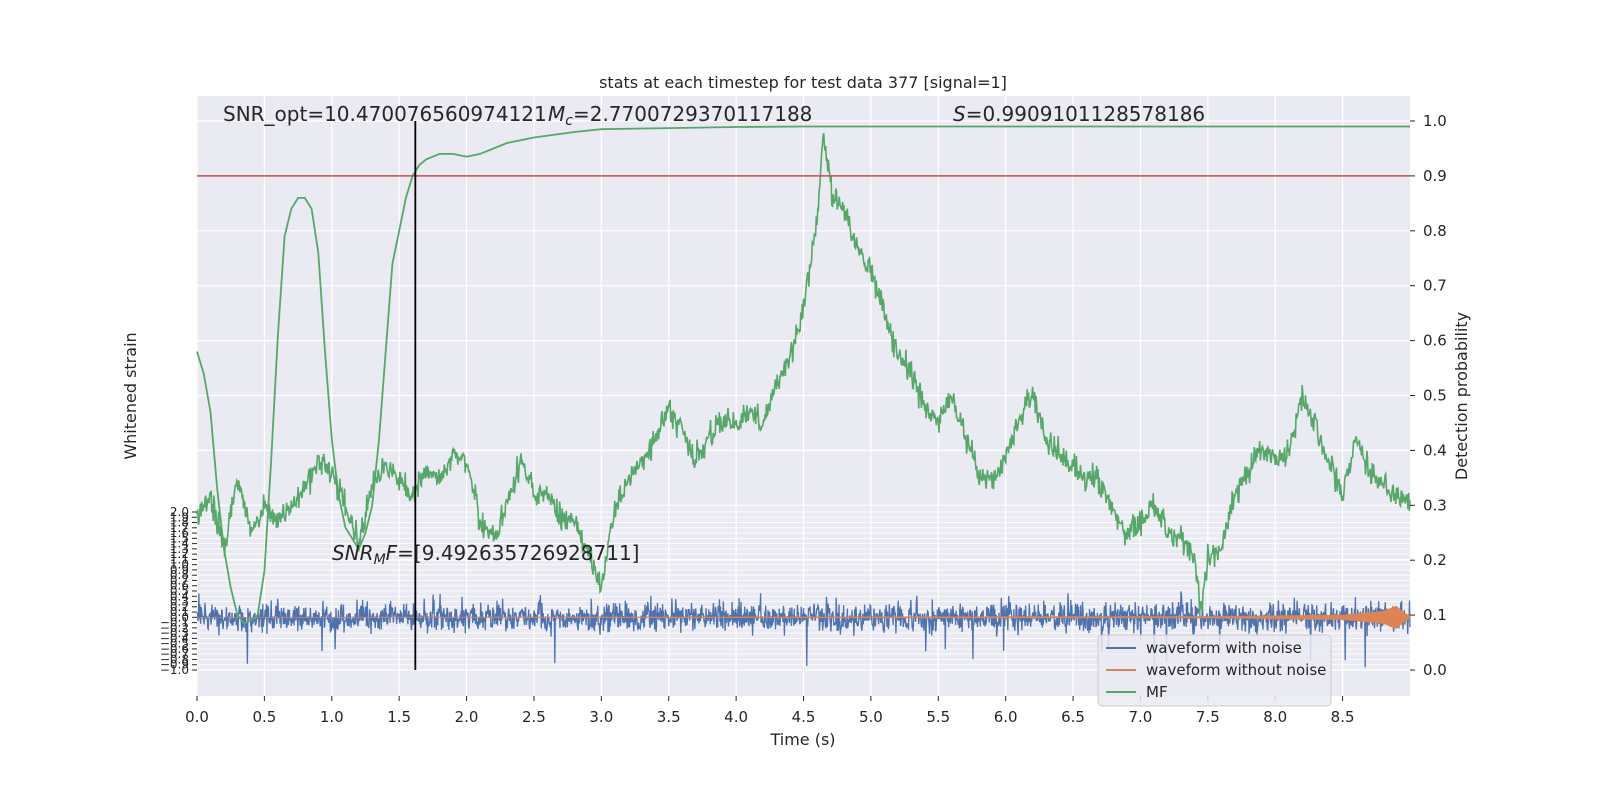 The image size is (1600, 800). I want to click on left-tick-label-27: 1.7, so click(179, 528).